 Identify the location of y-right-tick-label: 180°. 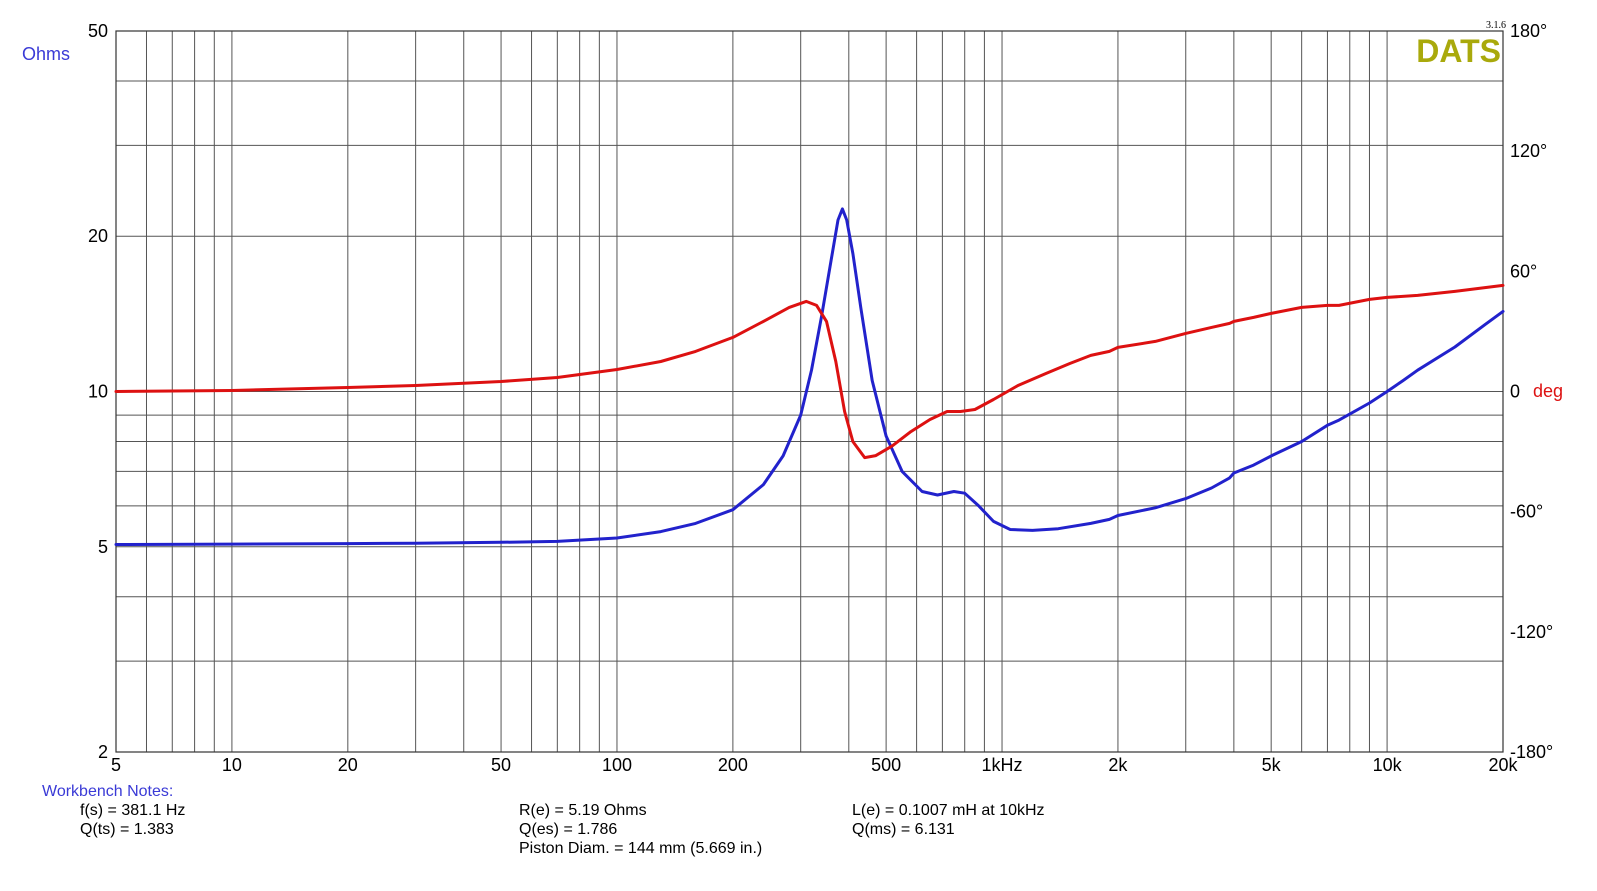
(1528, 31).